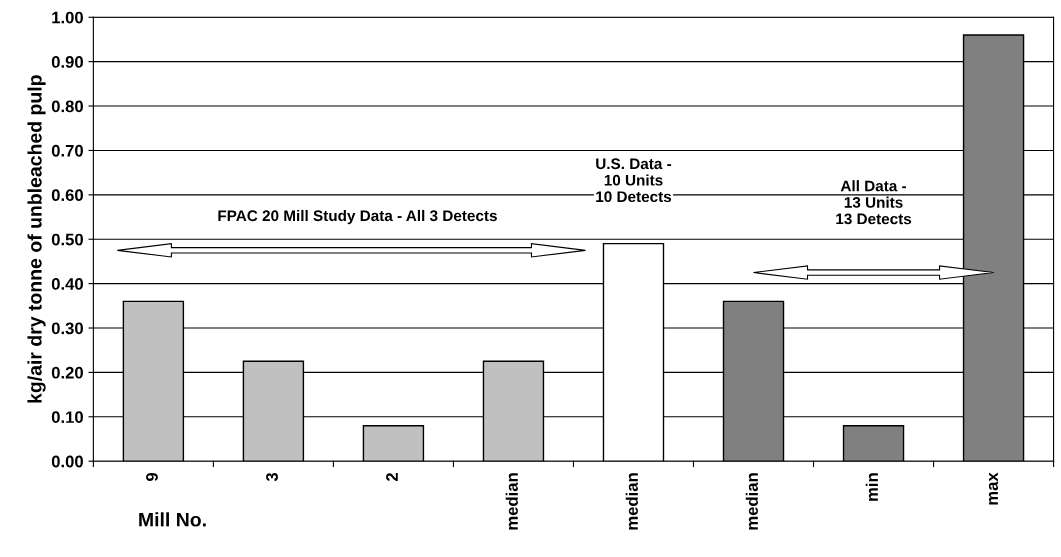  What do you see at coordinates (67, 328) in the screenshot?
I see `y-tick-label: 0.30` at bounding box center [67, 328].